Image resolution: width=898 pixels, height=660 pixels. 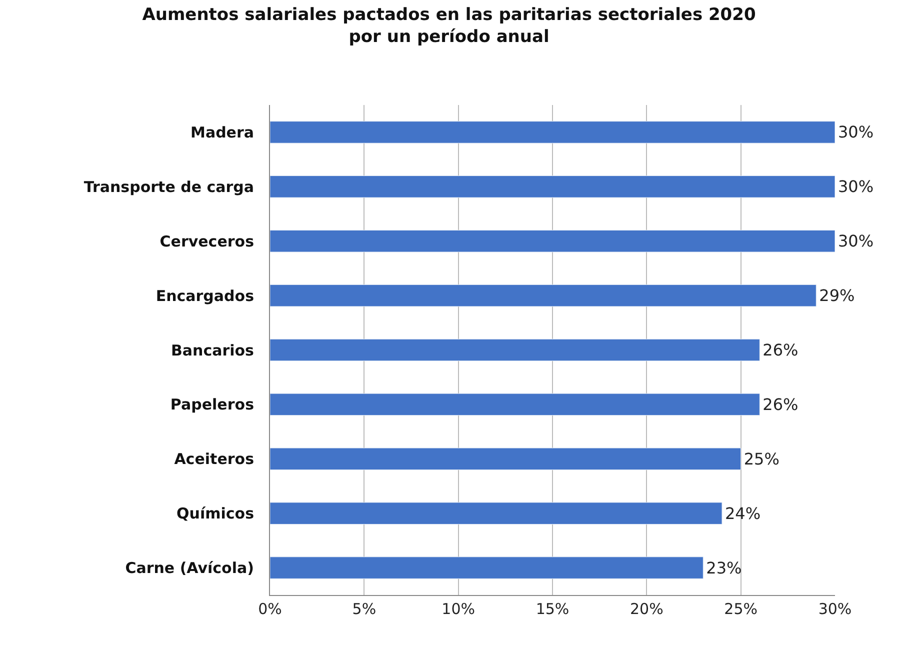 I want to click on chart-title: Aumentos salariales pactados en las paritarias sectoriales 2020 por un período anual, so click(x=449, y=25).